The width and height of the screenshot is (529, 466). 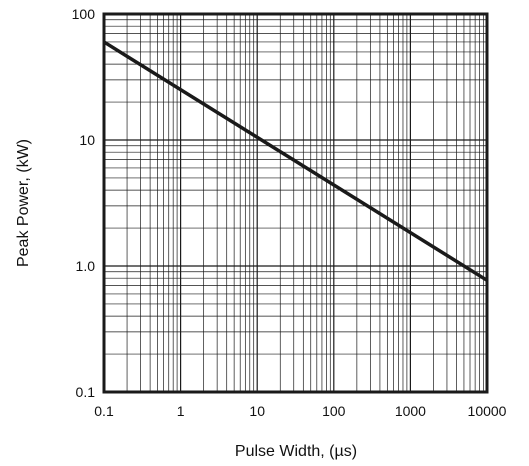 What do you see at coordinates (86, 266) in the screenshot?
I see `y-tick-label: 1.0` at bounding box center [86, 266].